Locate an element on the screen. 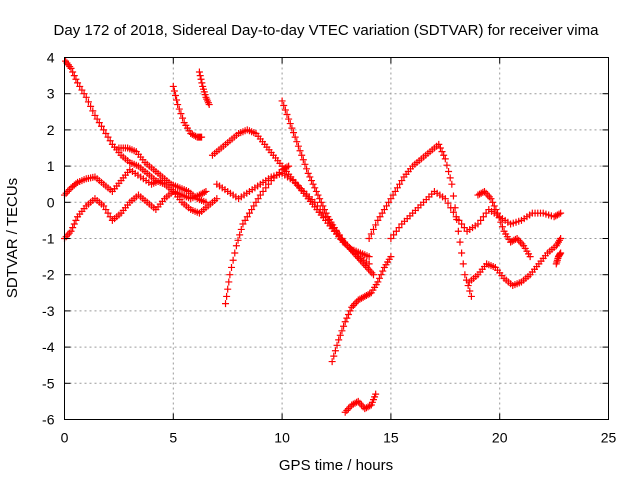 The image size is (640, 480). y-tick-label: 2 is located at coordinates (51, 130).